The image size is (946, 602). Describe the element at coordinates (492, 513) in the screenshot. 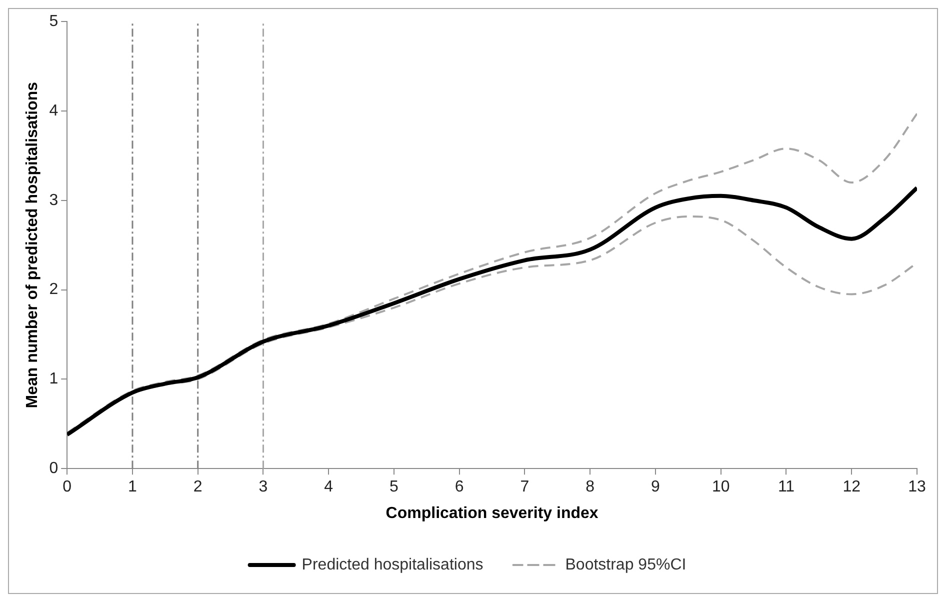

I see `x-axis-title: Complication severity index` at that location.